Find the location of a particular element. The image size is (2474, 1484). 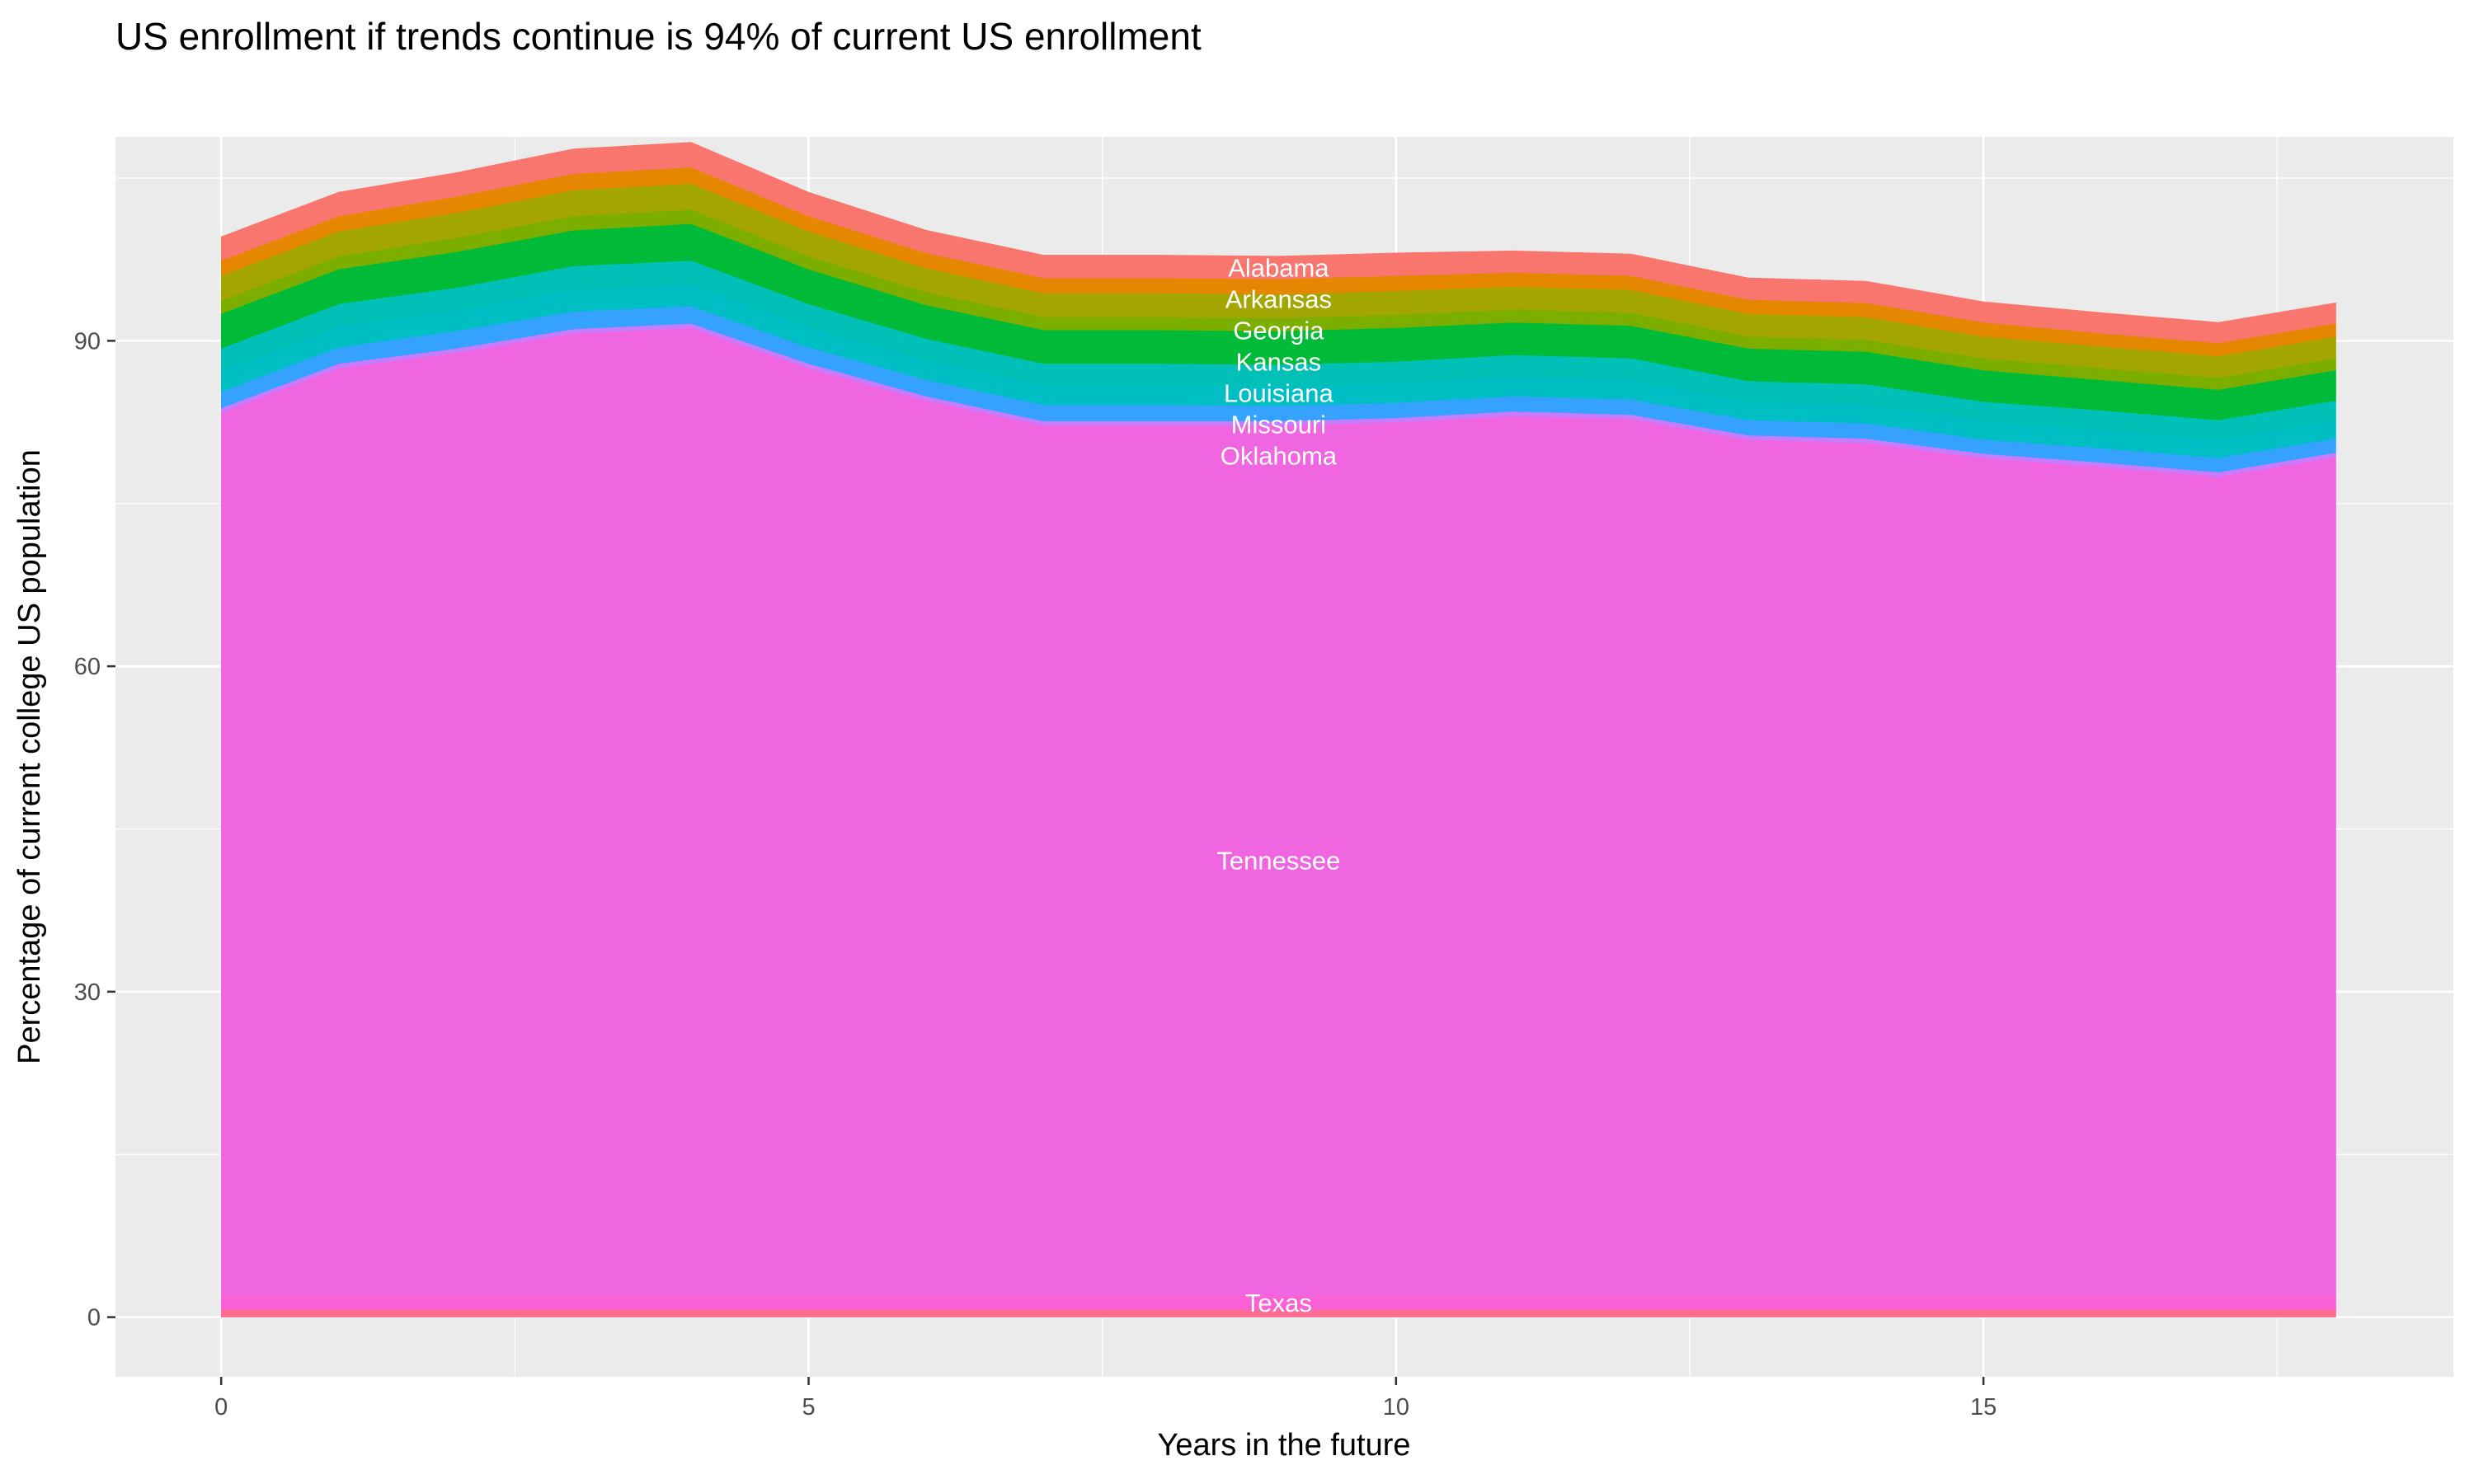

y-tick-label: 30 is located at coordinates (87, 992).